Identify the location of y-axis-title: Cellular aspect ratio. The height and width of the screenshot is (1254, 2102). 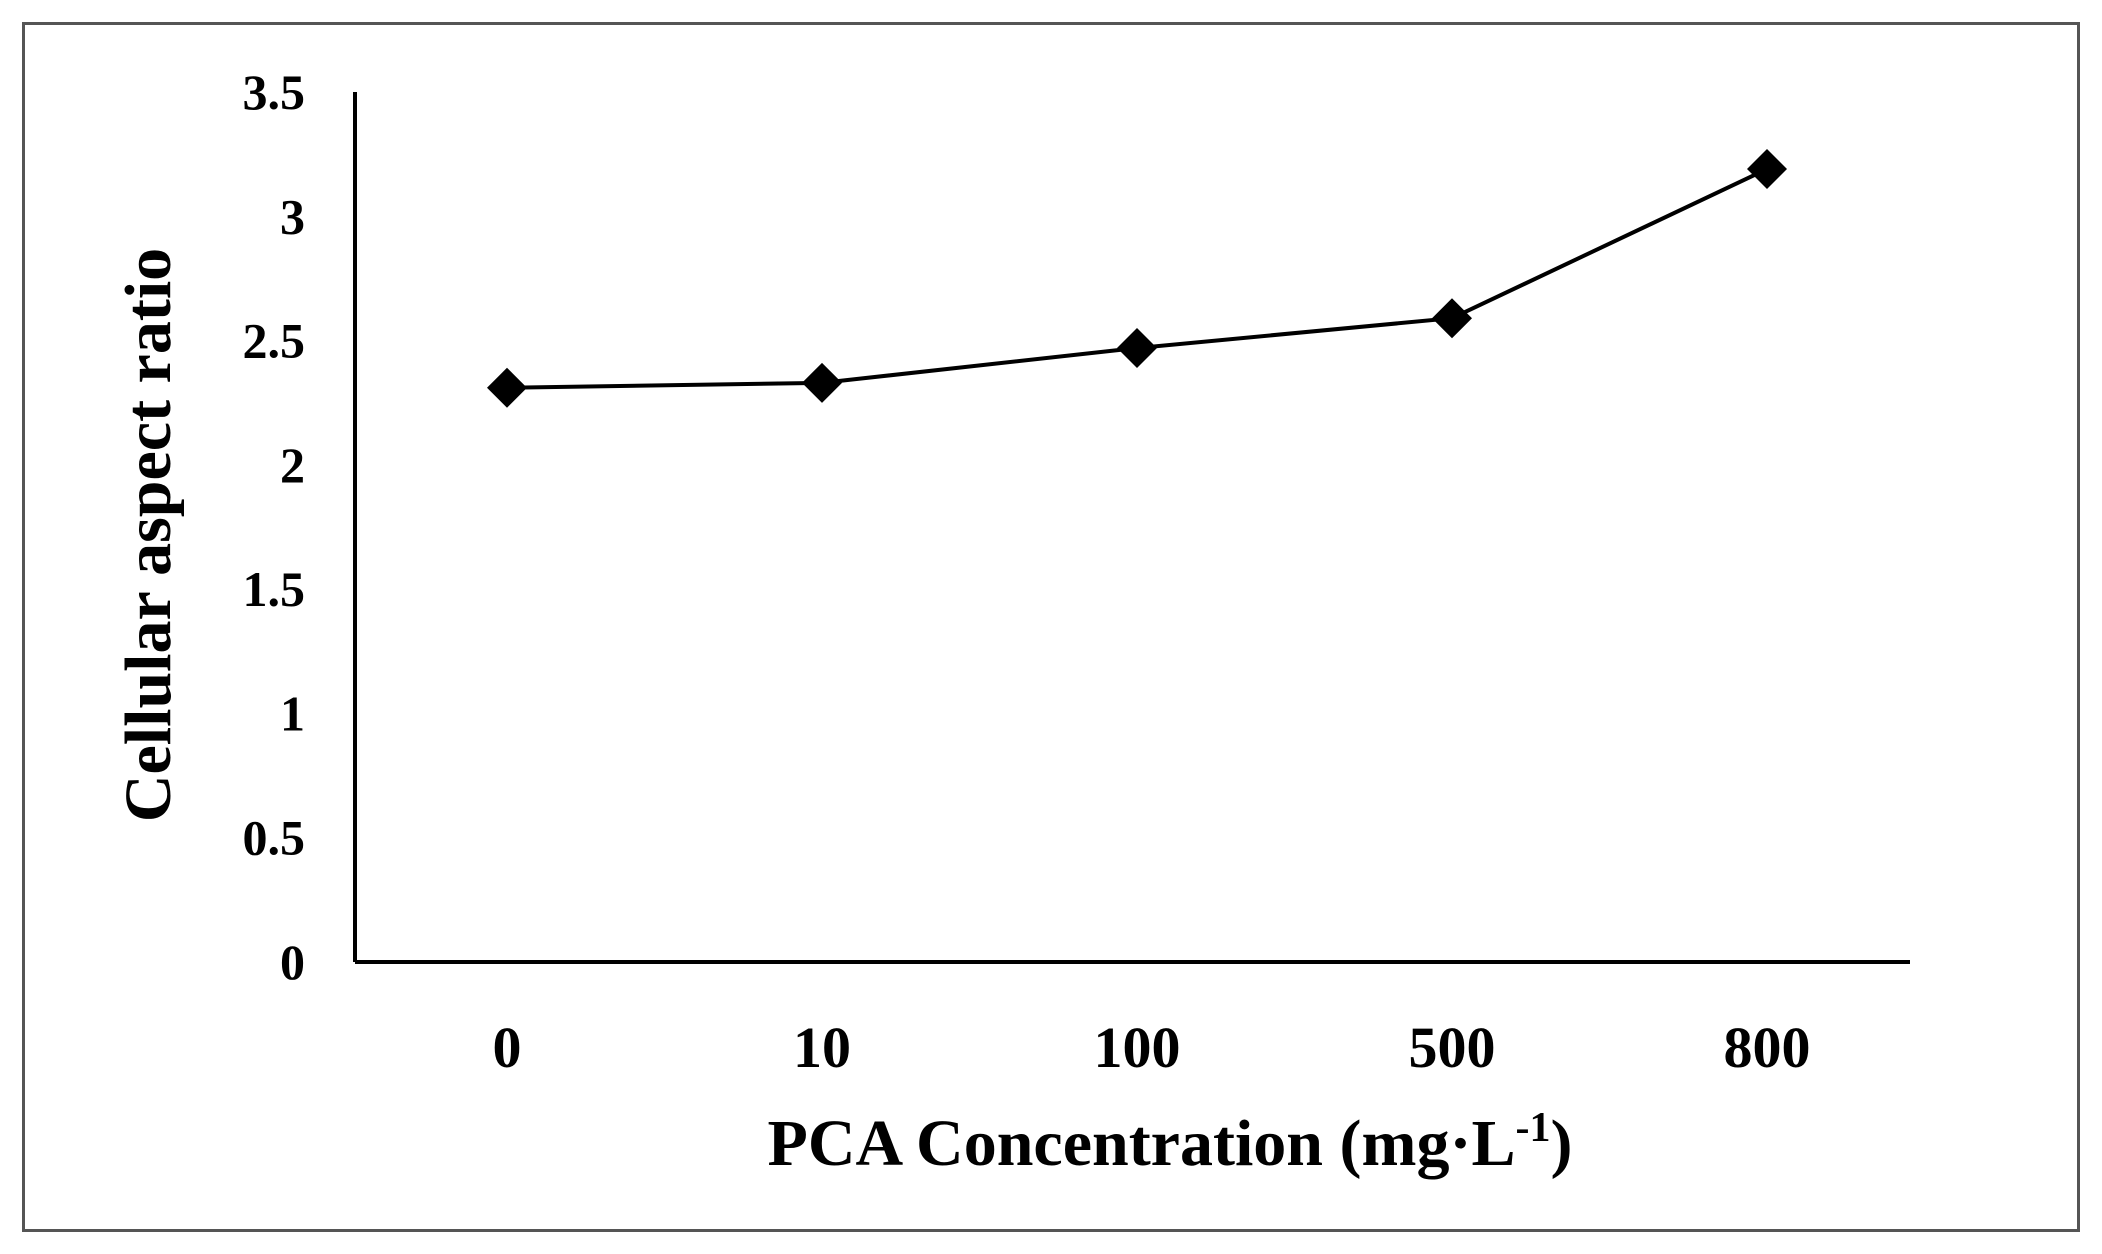
(148, 535).